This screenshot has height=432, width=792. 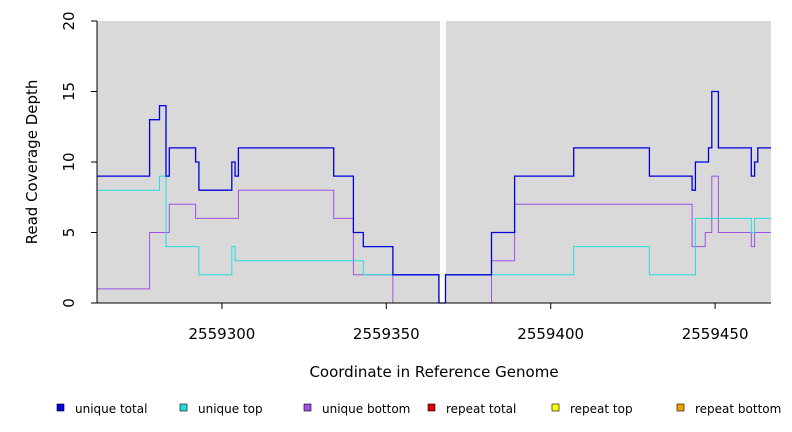 I want to click on legend-label: unique bottom, so click(x=366, y=409).